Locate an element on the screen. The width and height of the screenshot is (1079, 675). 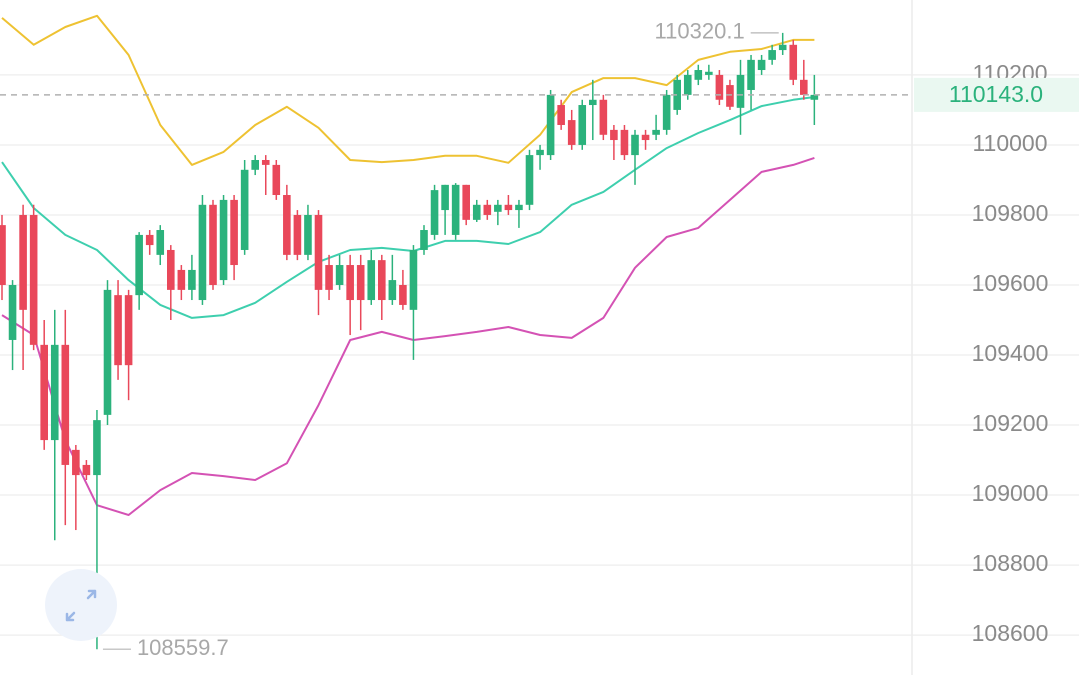
y-tick-label: 108800 is located at coordinates (1010, 563).